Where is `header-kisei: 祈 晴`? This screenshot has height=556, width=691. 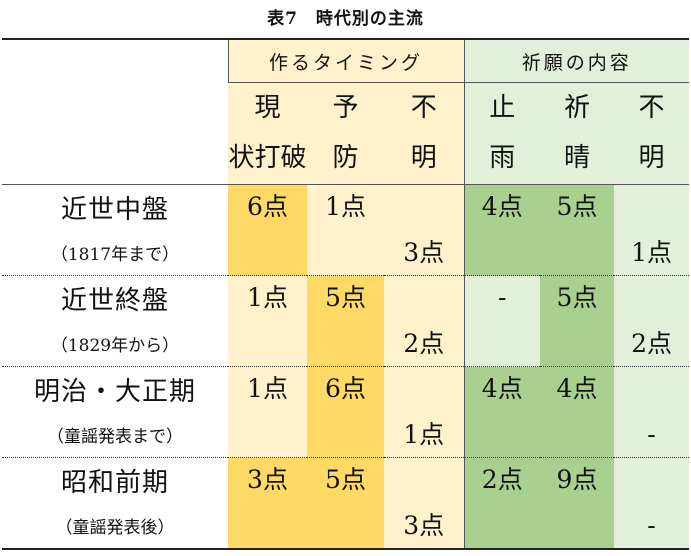 header-kisei: 祈 晴 is located at coordinates (577, 133).